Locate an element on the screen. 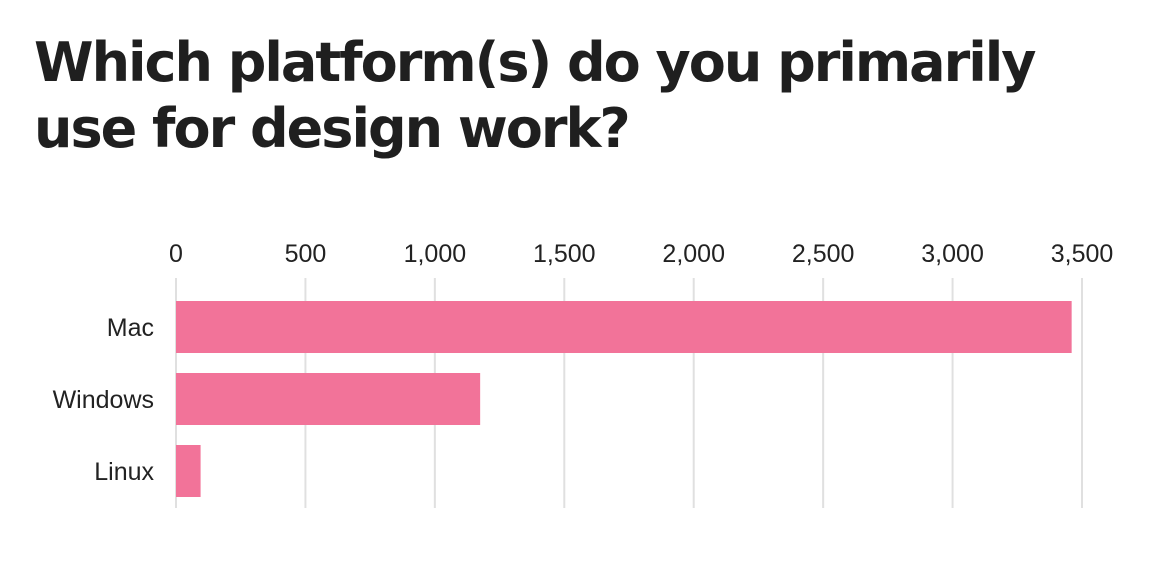 This screenshot has height=570, width=1158. x-tick-label: 3,000 is located at coordinates (952, 254).